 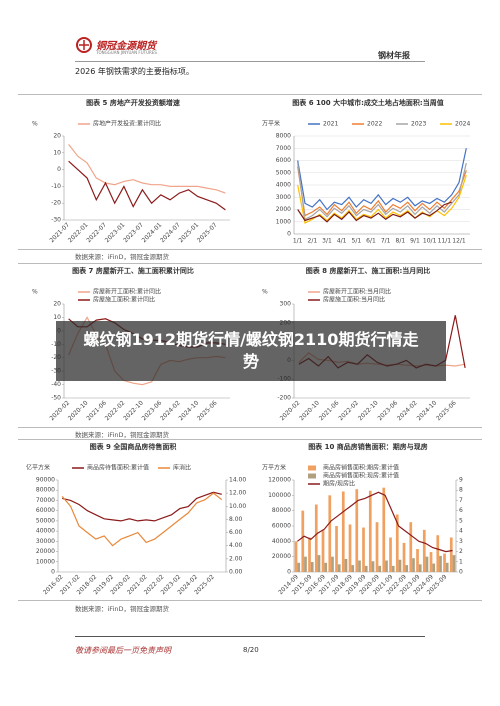 What do you see at coordinates (407, 410) in the screenshot?
I see `x-tick-label: 2024-02` at bounding box center [407, 410].